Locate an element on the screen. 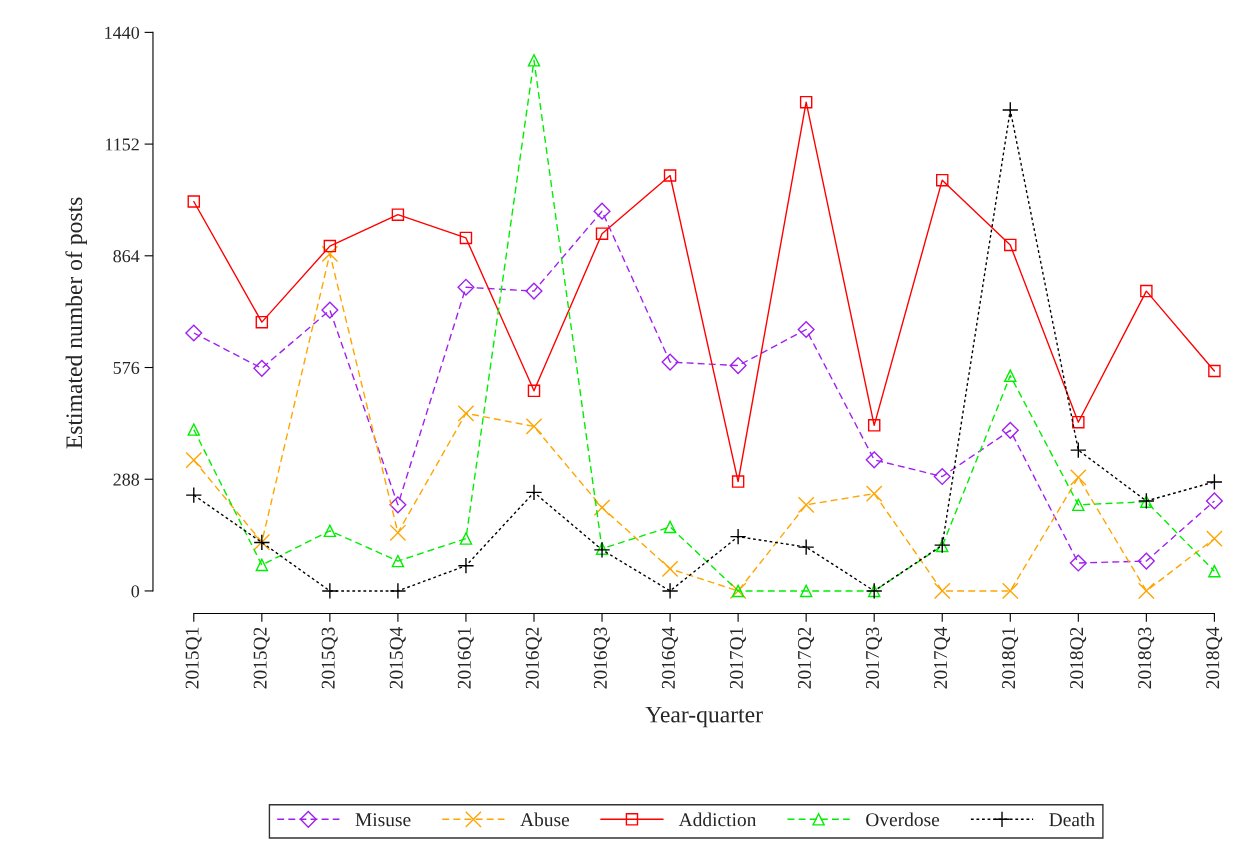  y-tick-label: 864 is located at coordinates (126, 256).